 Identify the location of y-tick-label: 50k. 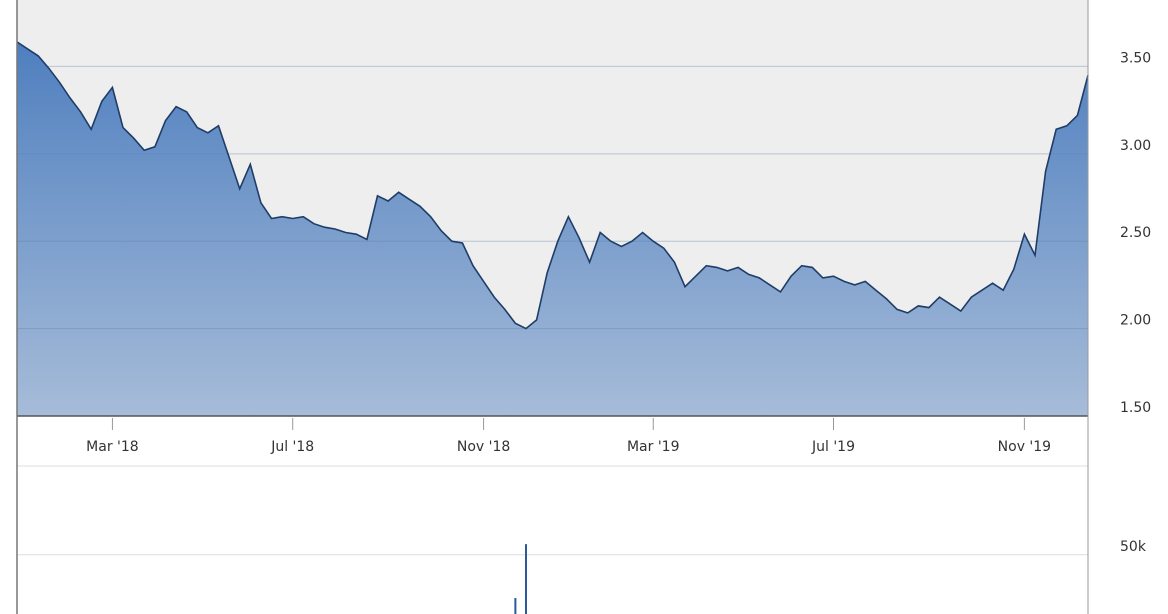
(1133, 547).